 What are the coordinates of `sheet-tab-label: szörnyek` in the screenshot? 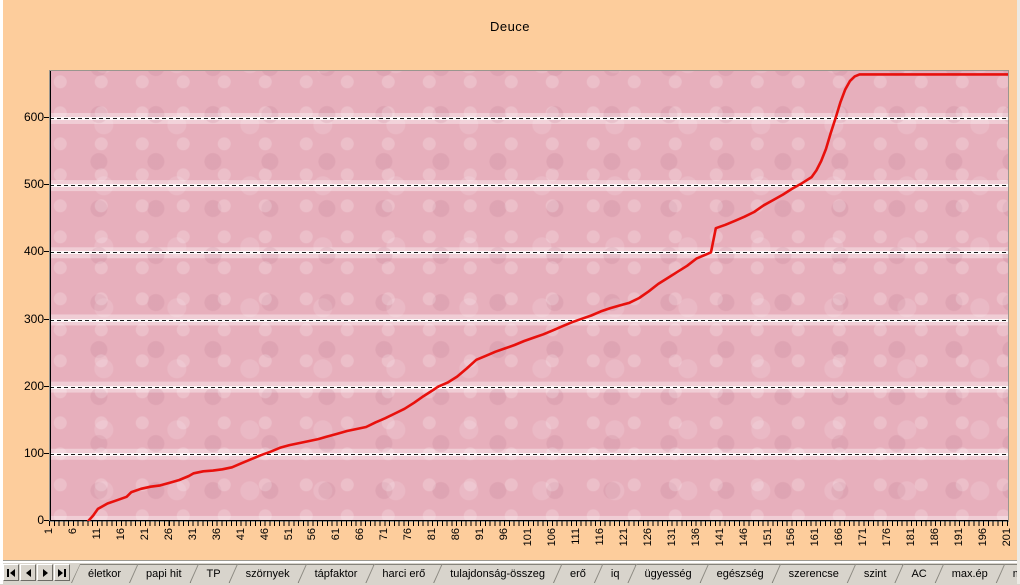 It's located at (268, 574).